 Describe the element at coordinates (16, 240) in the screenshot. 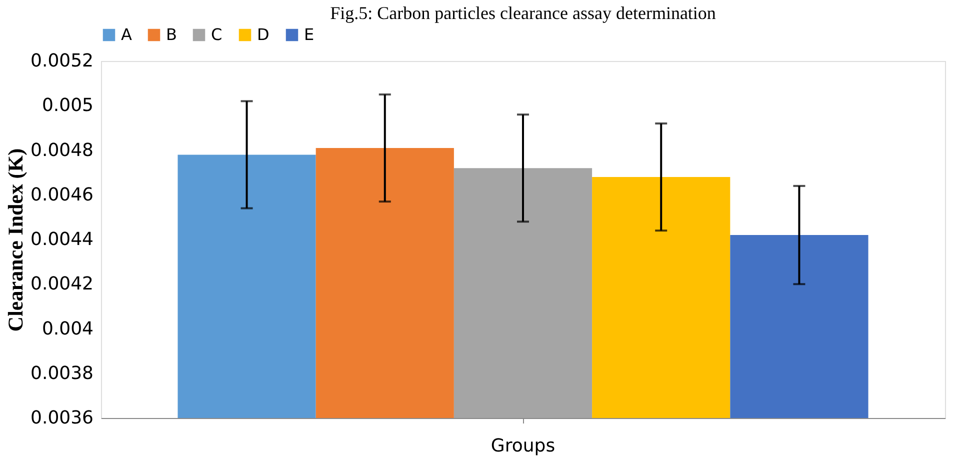

I see `y-axis-title: Clearance Index (K)` at that location.